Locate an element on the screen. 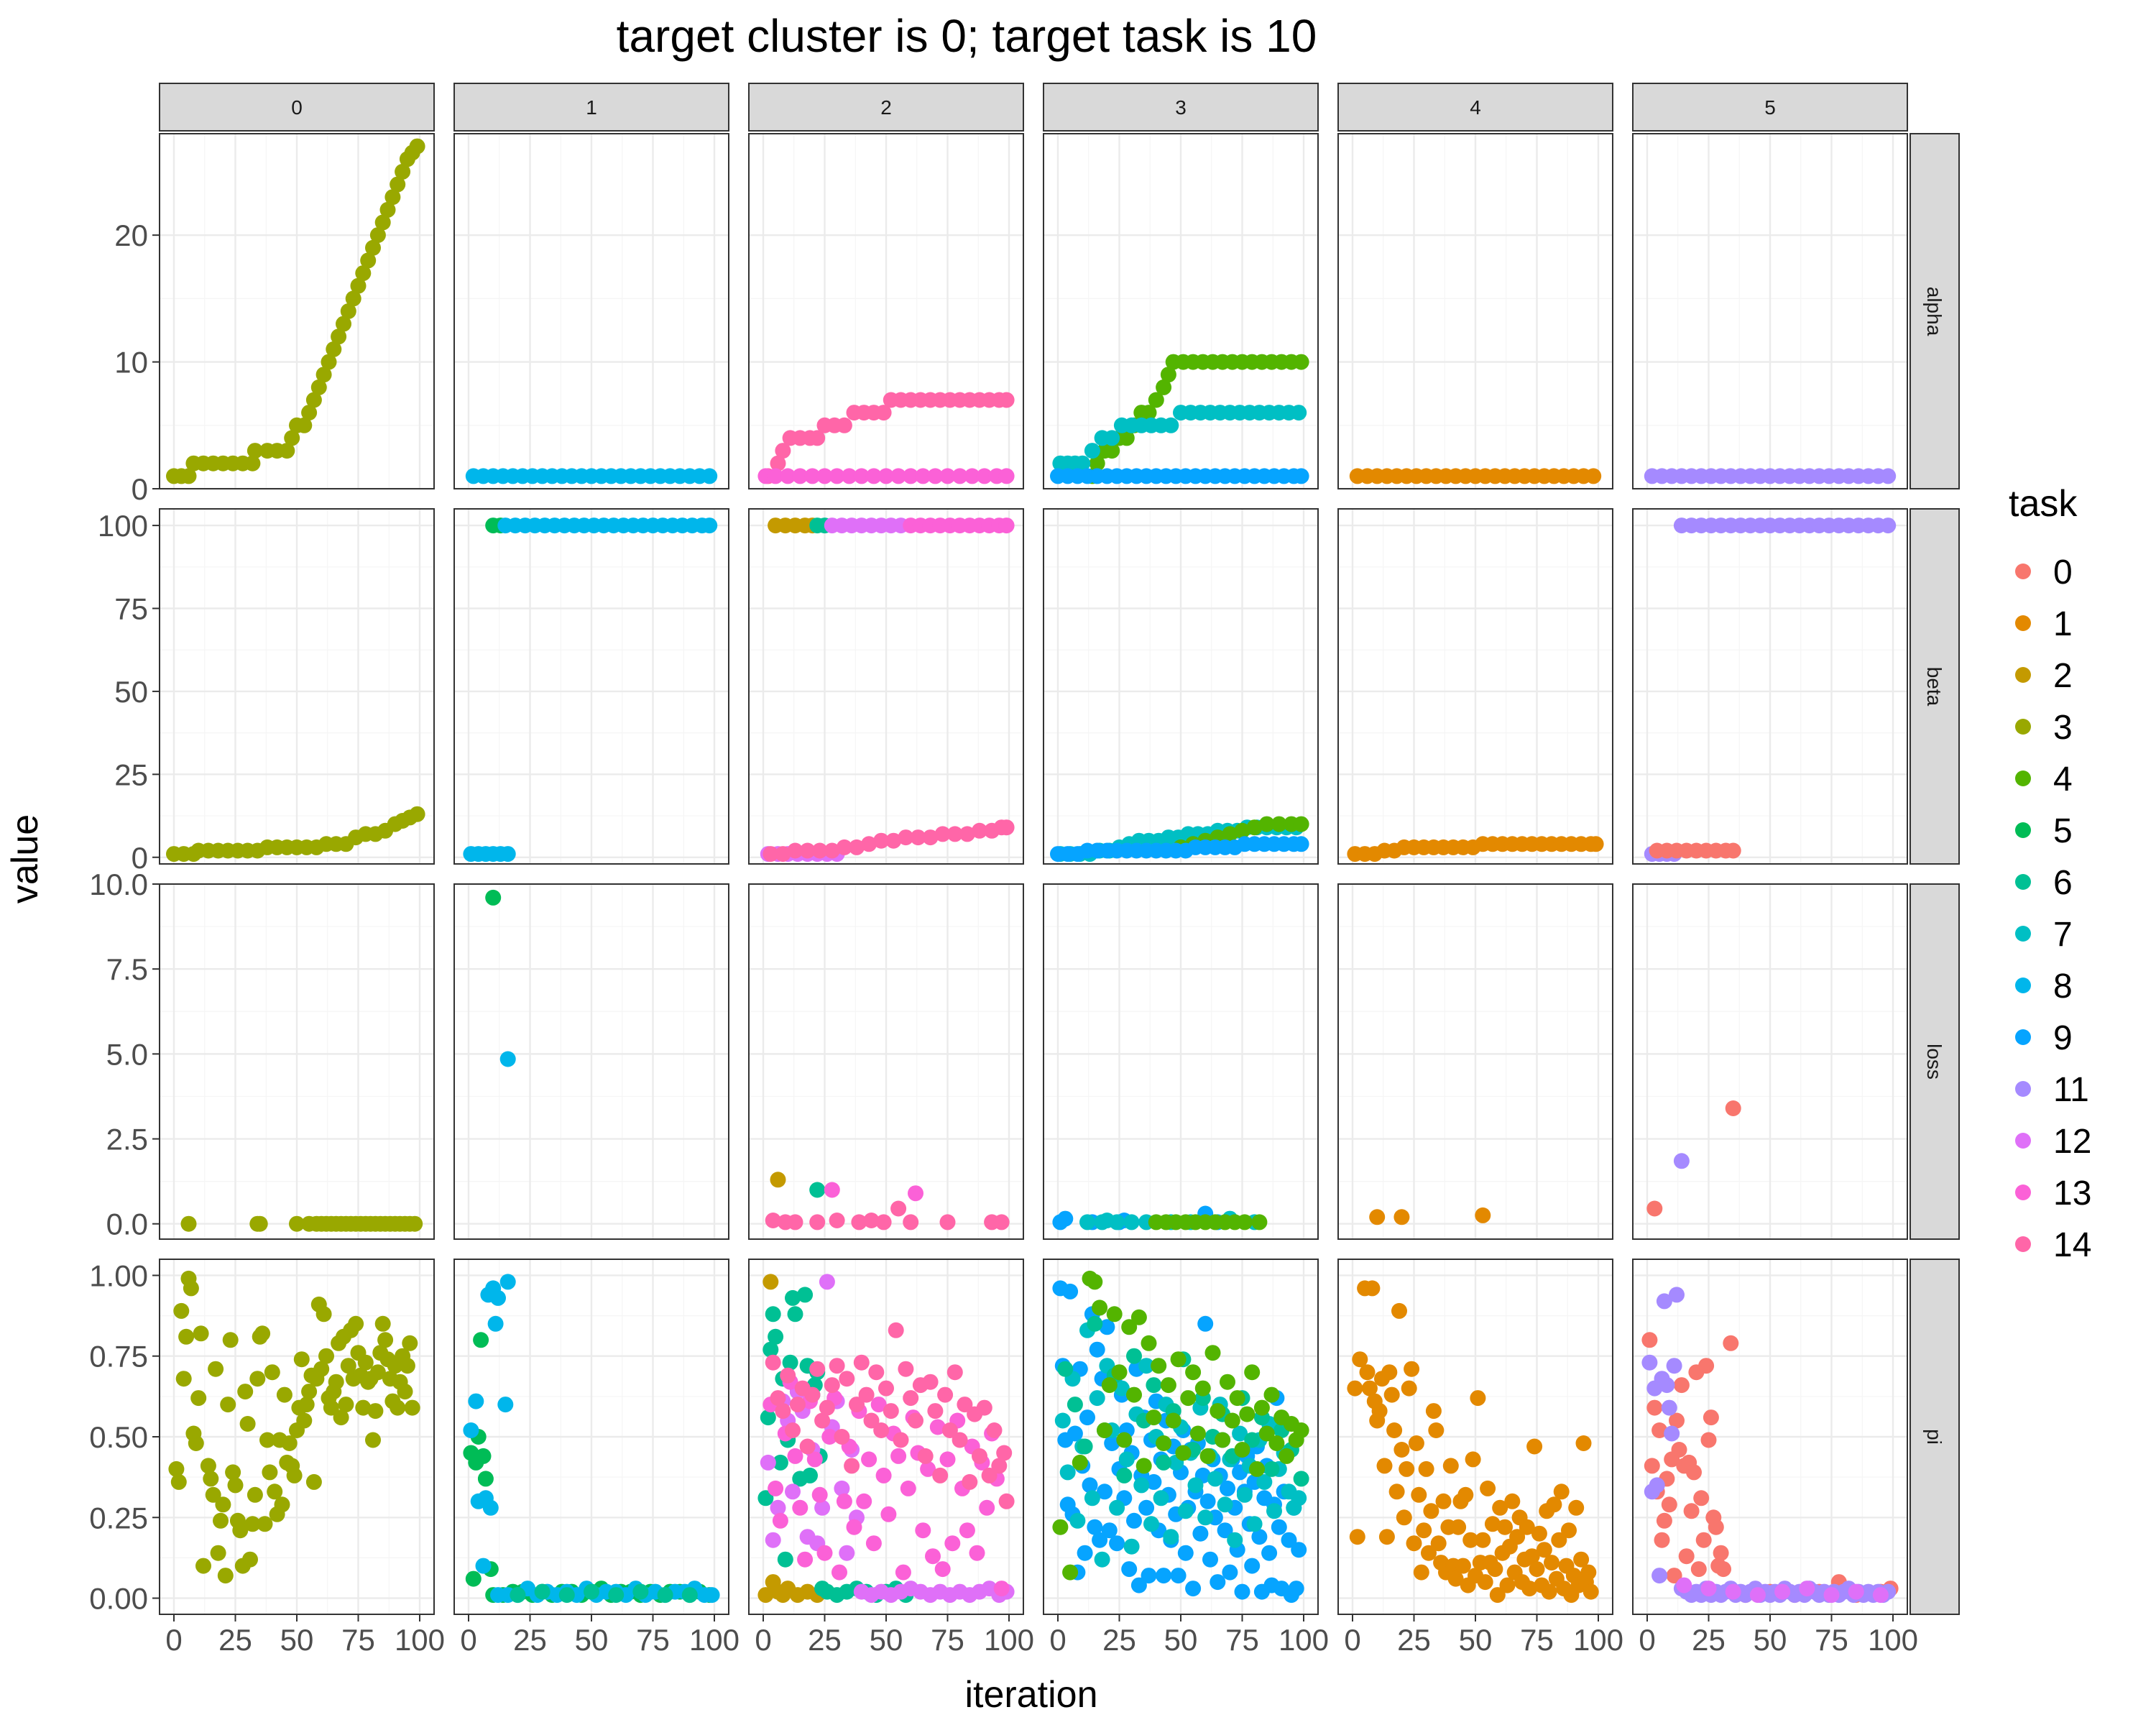 This screenshot has height=1725, width=2156. panel-border is located at coordinates (297, 311).